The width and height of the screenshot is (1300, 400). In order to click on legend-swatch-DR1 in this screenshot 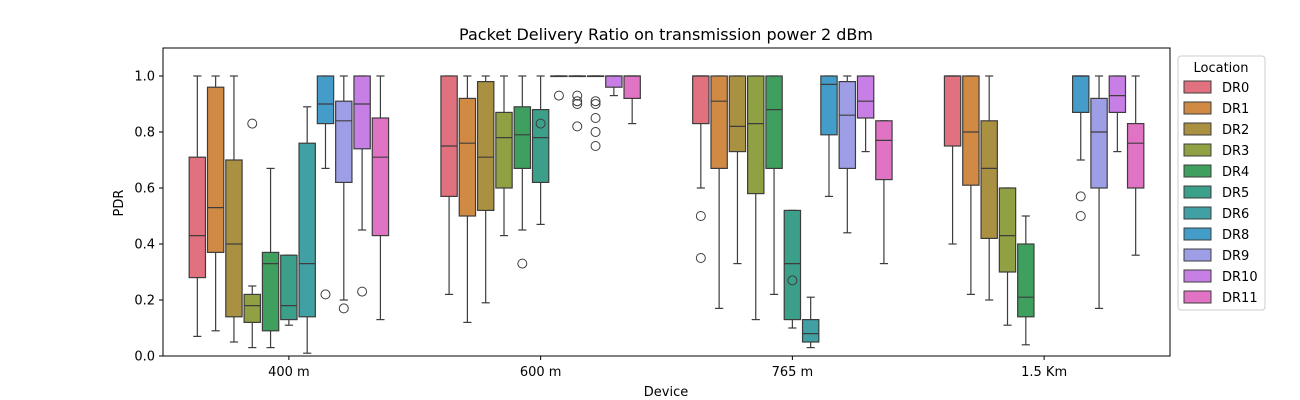, I will do `click(1197, 108)`.